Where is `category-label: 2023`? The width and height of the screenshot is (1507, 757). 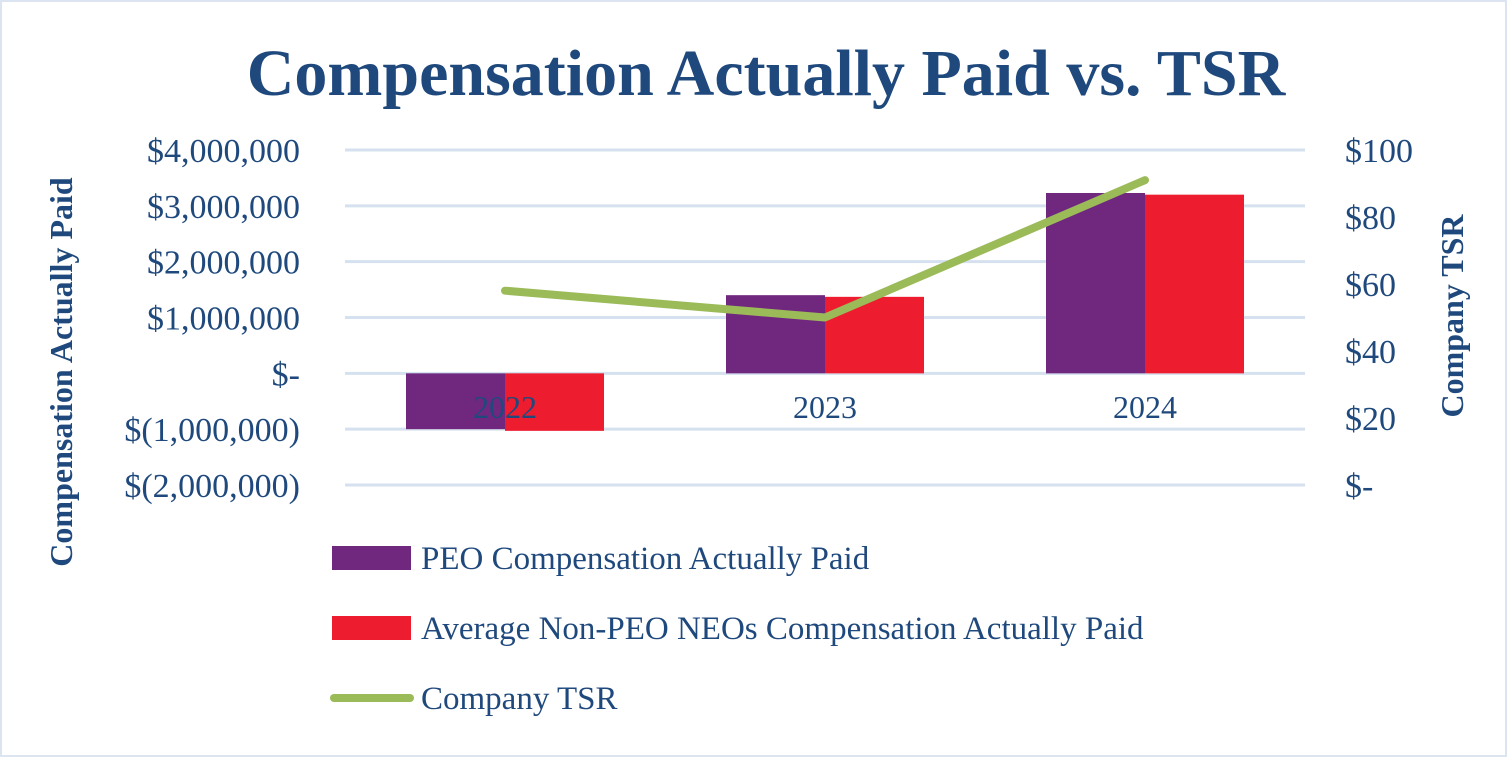
category-label: 2023 is located at coordinates (825, 407).